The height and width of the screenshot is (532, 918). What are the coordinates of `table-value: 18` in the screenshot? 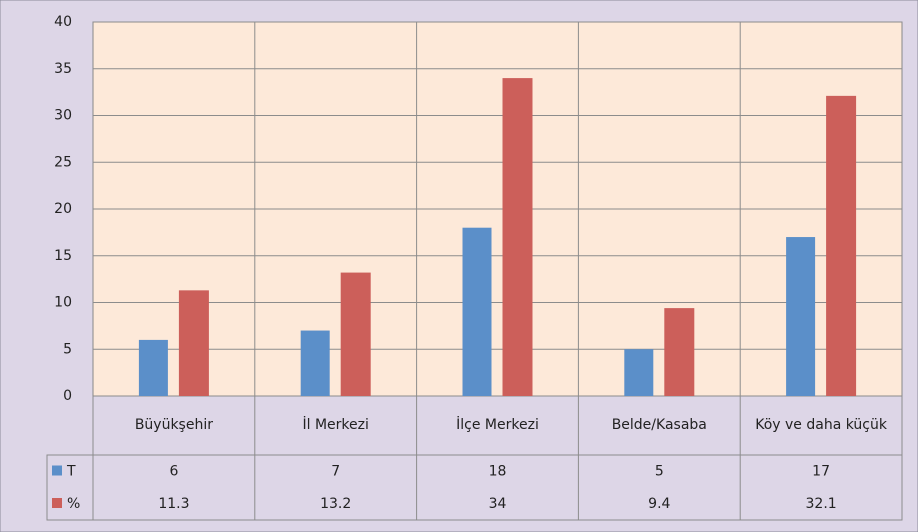 It's located at (498, 472).